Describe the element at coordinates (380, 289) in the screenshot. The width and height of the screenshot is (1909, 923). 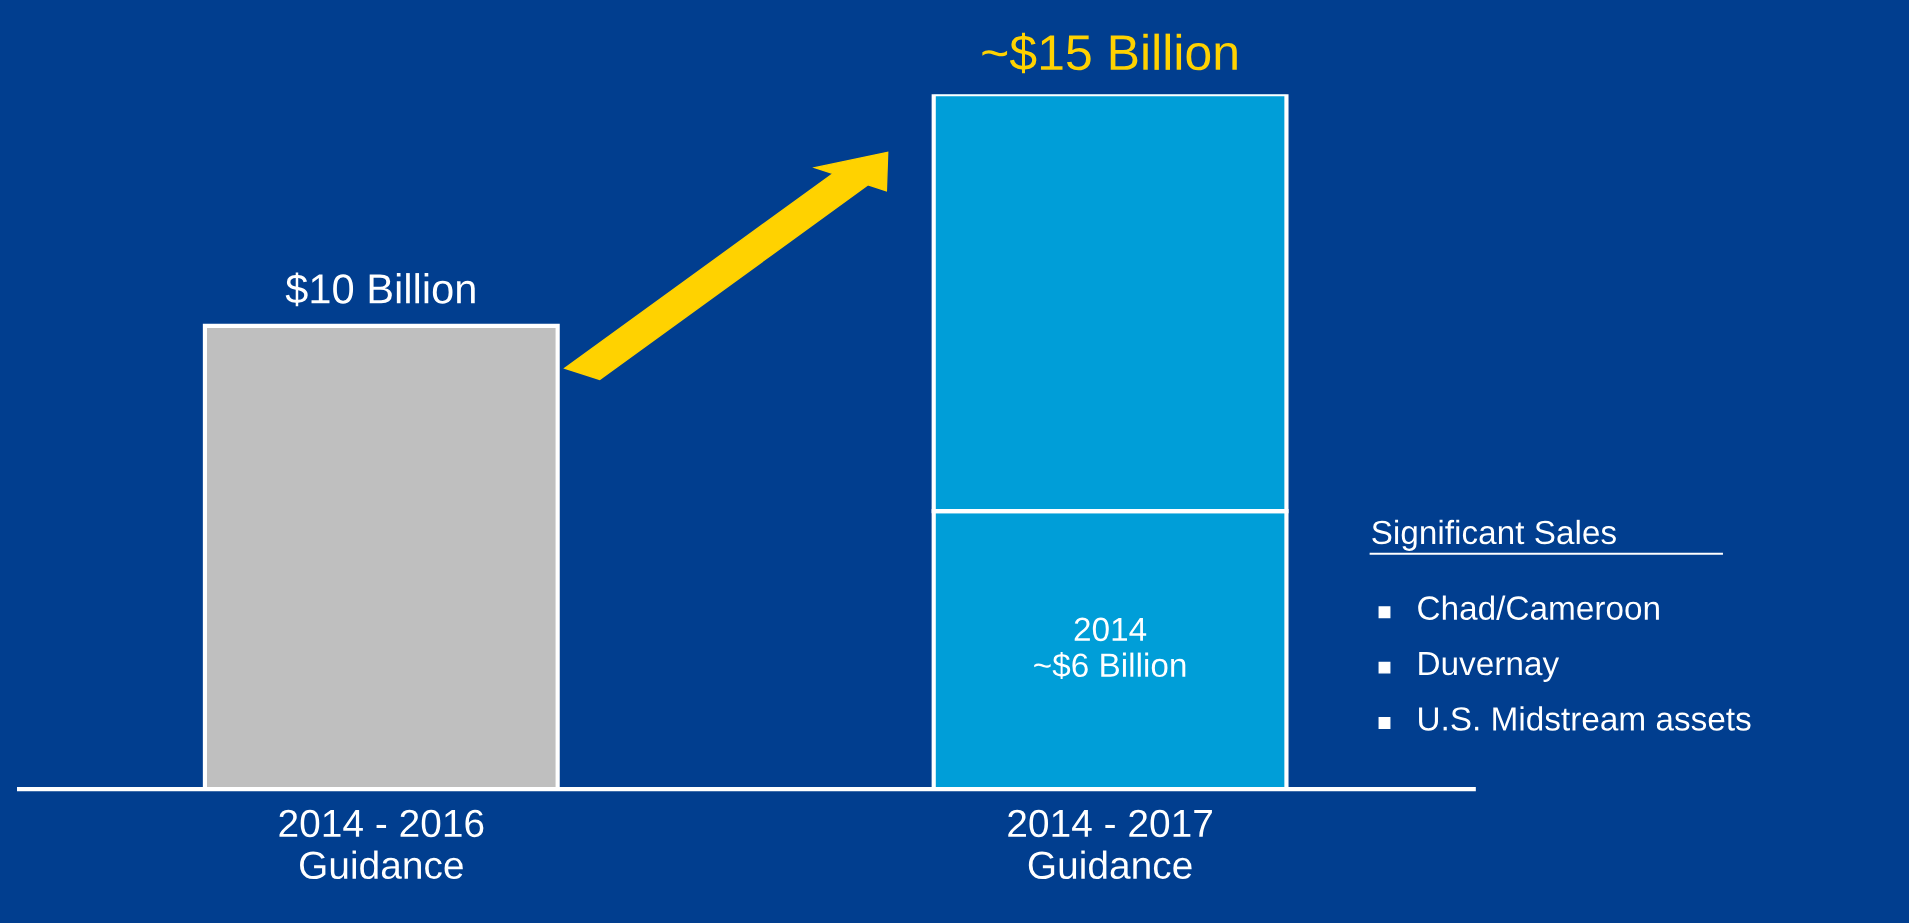
I see `total-label: $10 Billion` at that location.